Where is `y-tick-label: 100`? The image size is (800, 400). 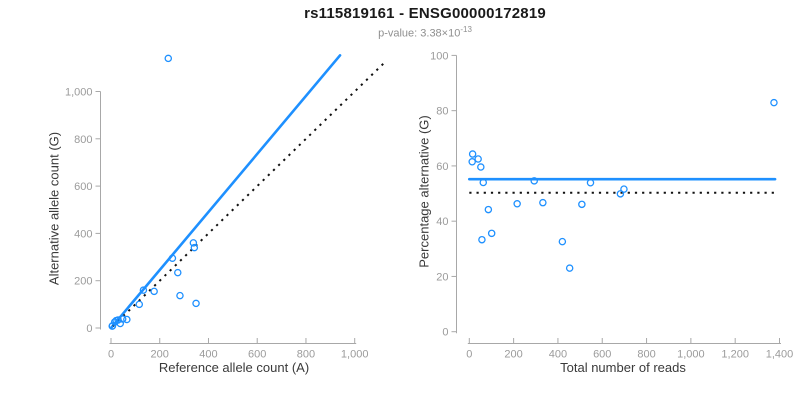
y-tick-label: 100 is located at coordinates (439, 56).